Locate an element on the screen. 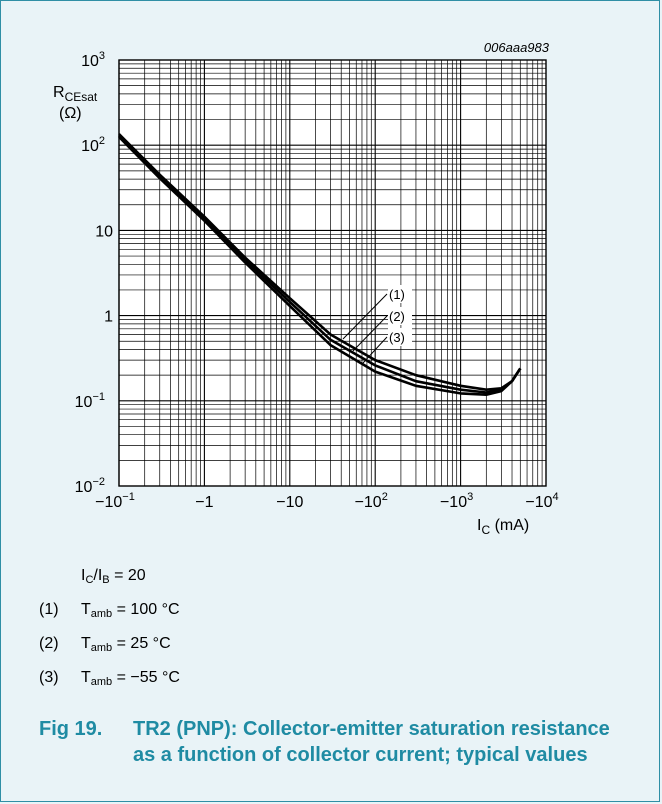  x-tick-label: −103 is located at coordinates (456, 501).